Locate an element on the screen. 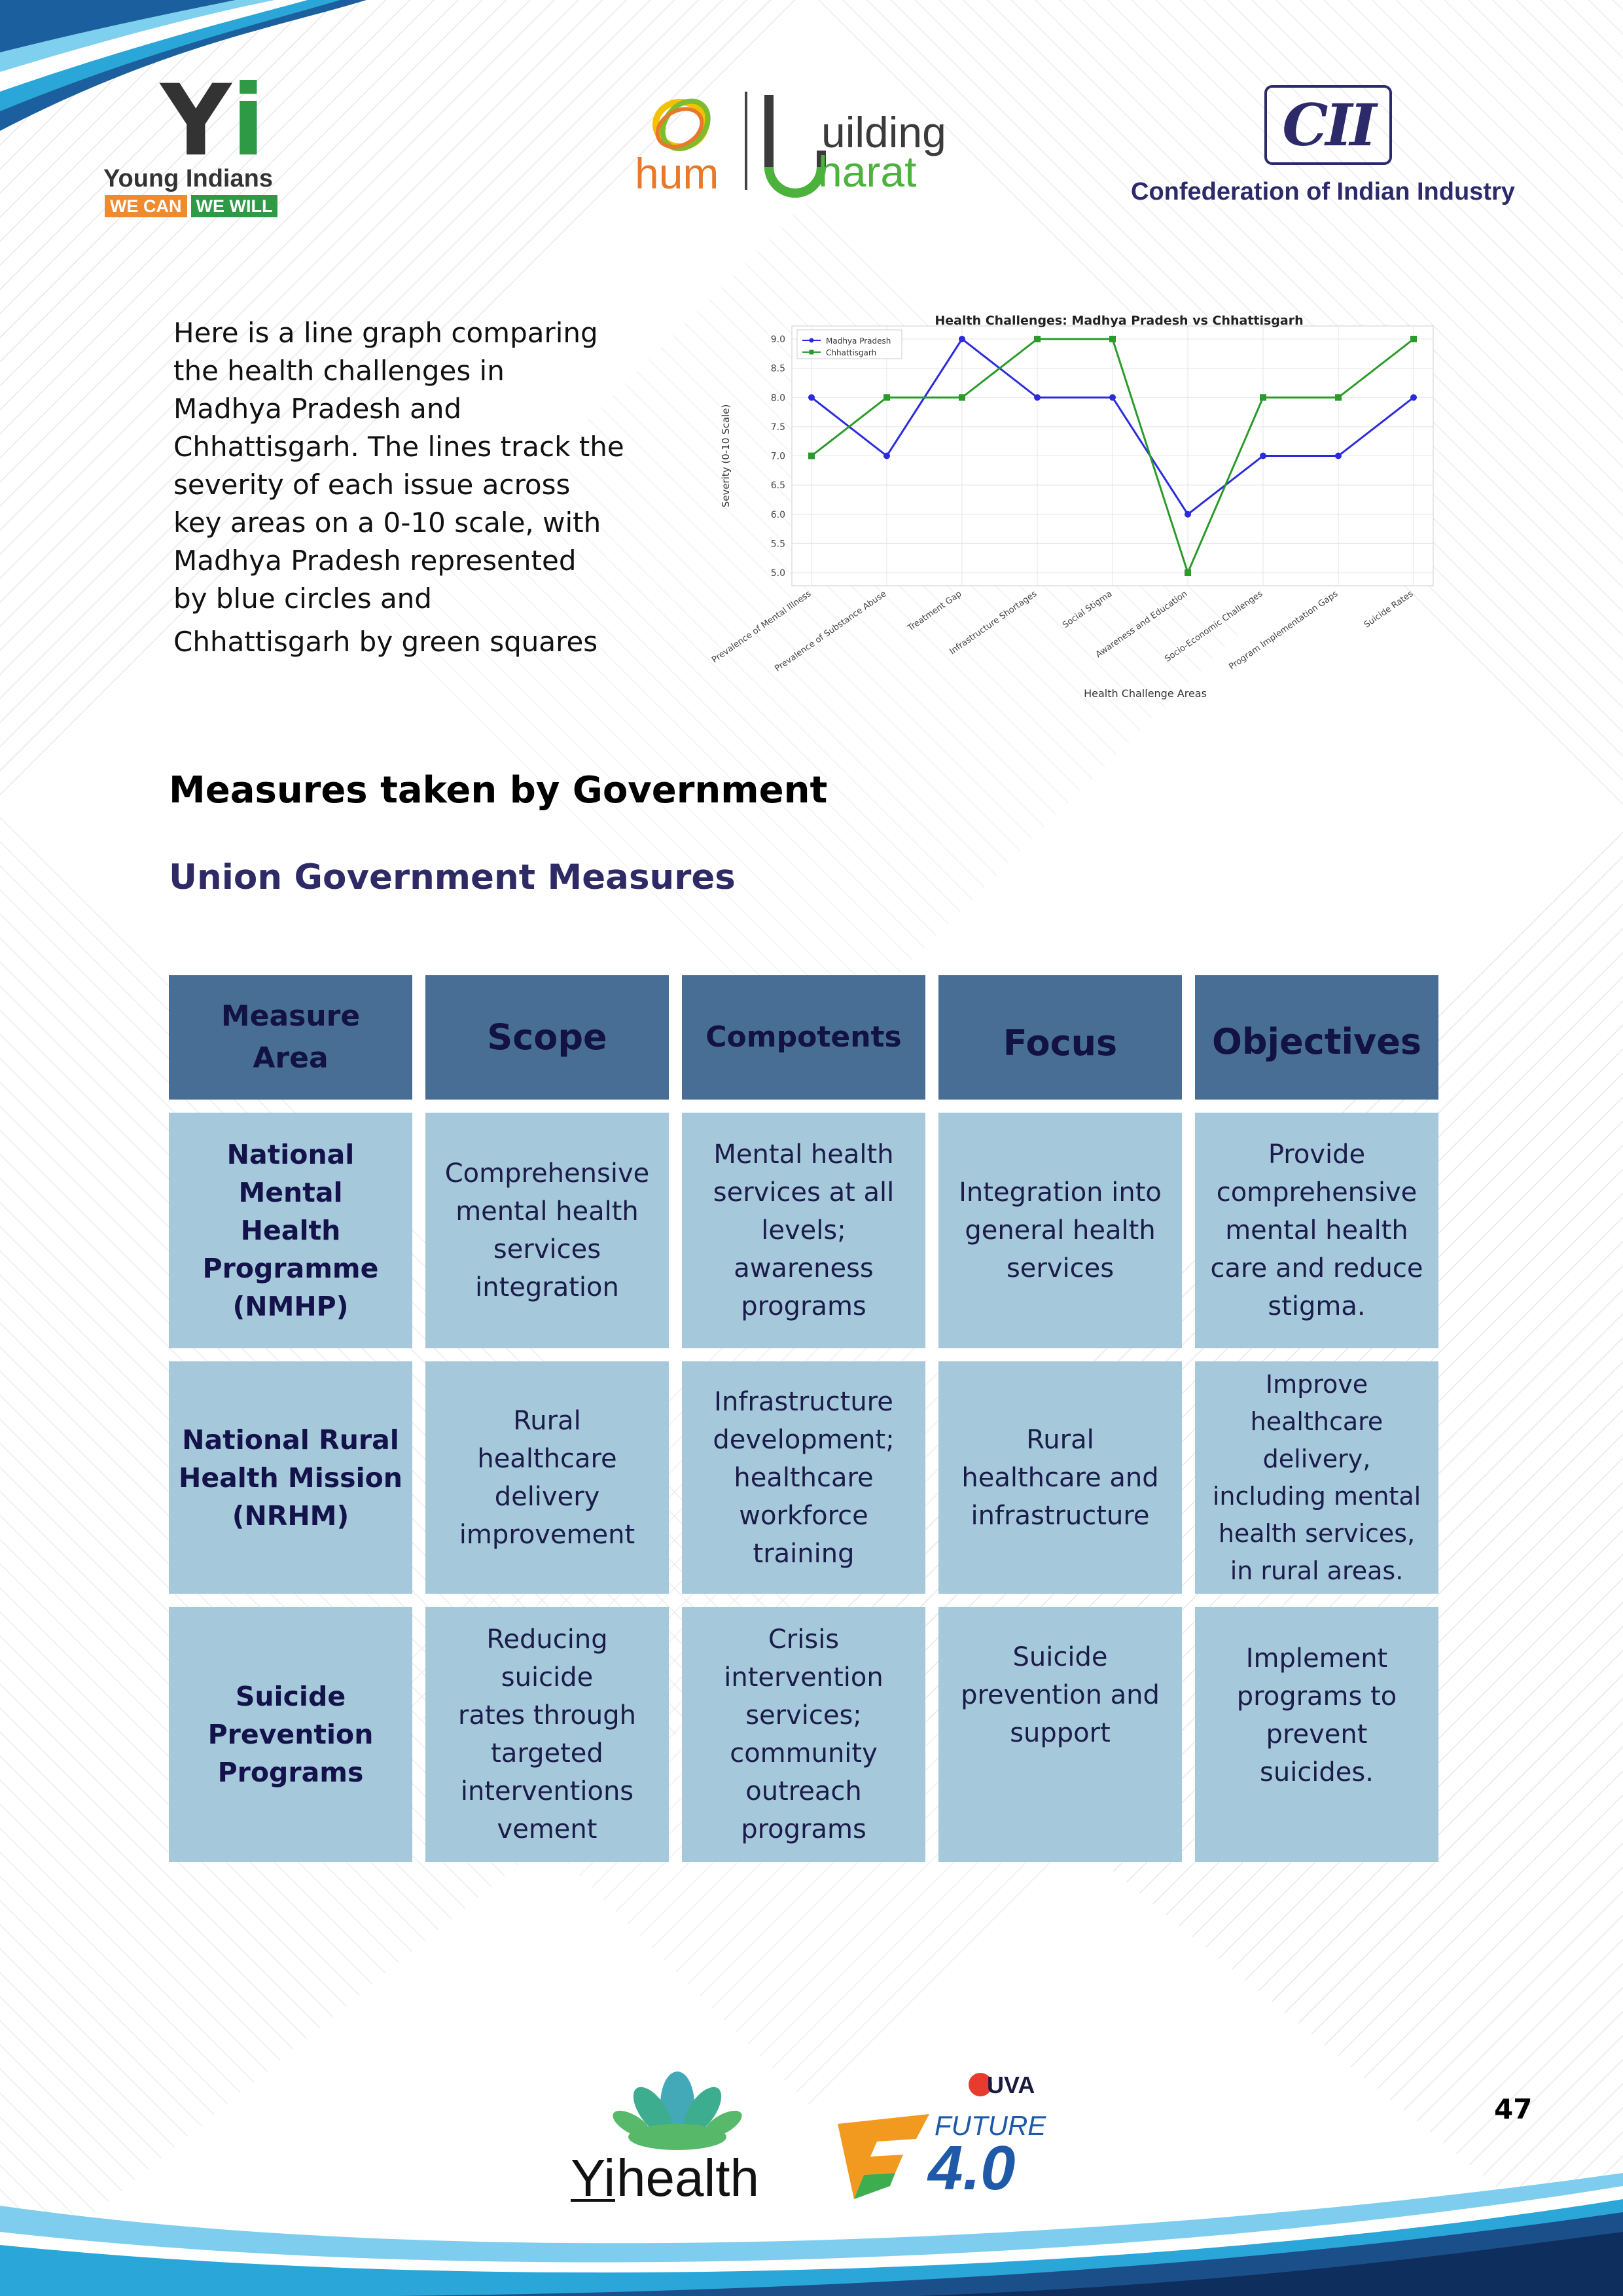 The width and height of the screenshot is (1623, 2296). hum-building-bharat-logo: hum uilding harat is located at coordinates (791, 145).